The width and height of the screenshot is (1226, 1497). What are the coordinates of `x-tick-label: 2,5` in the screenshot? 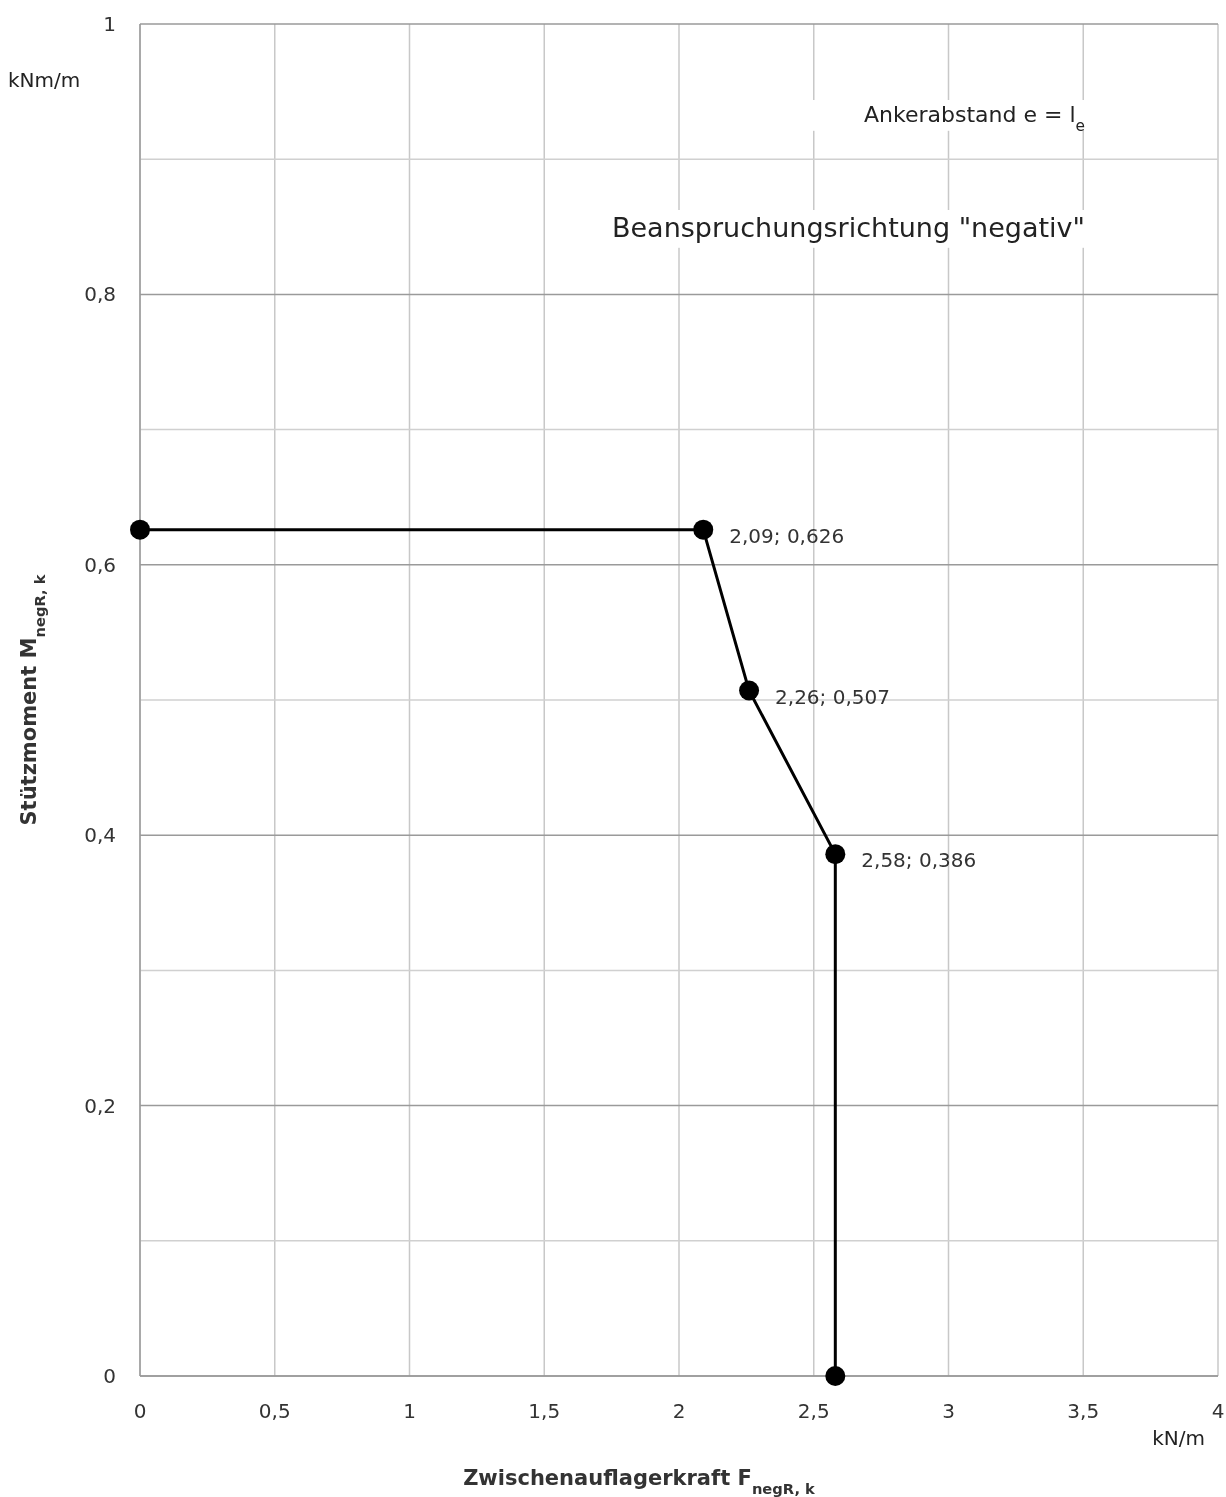 It's located at (813, 1411).